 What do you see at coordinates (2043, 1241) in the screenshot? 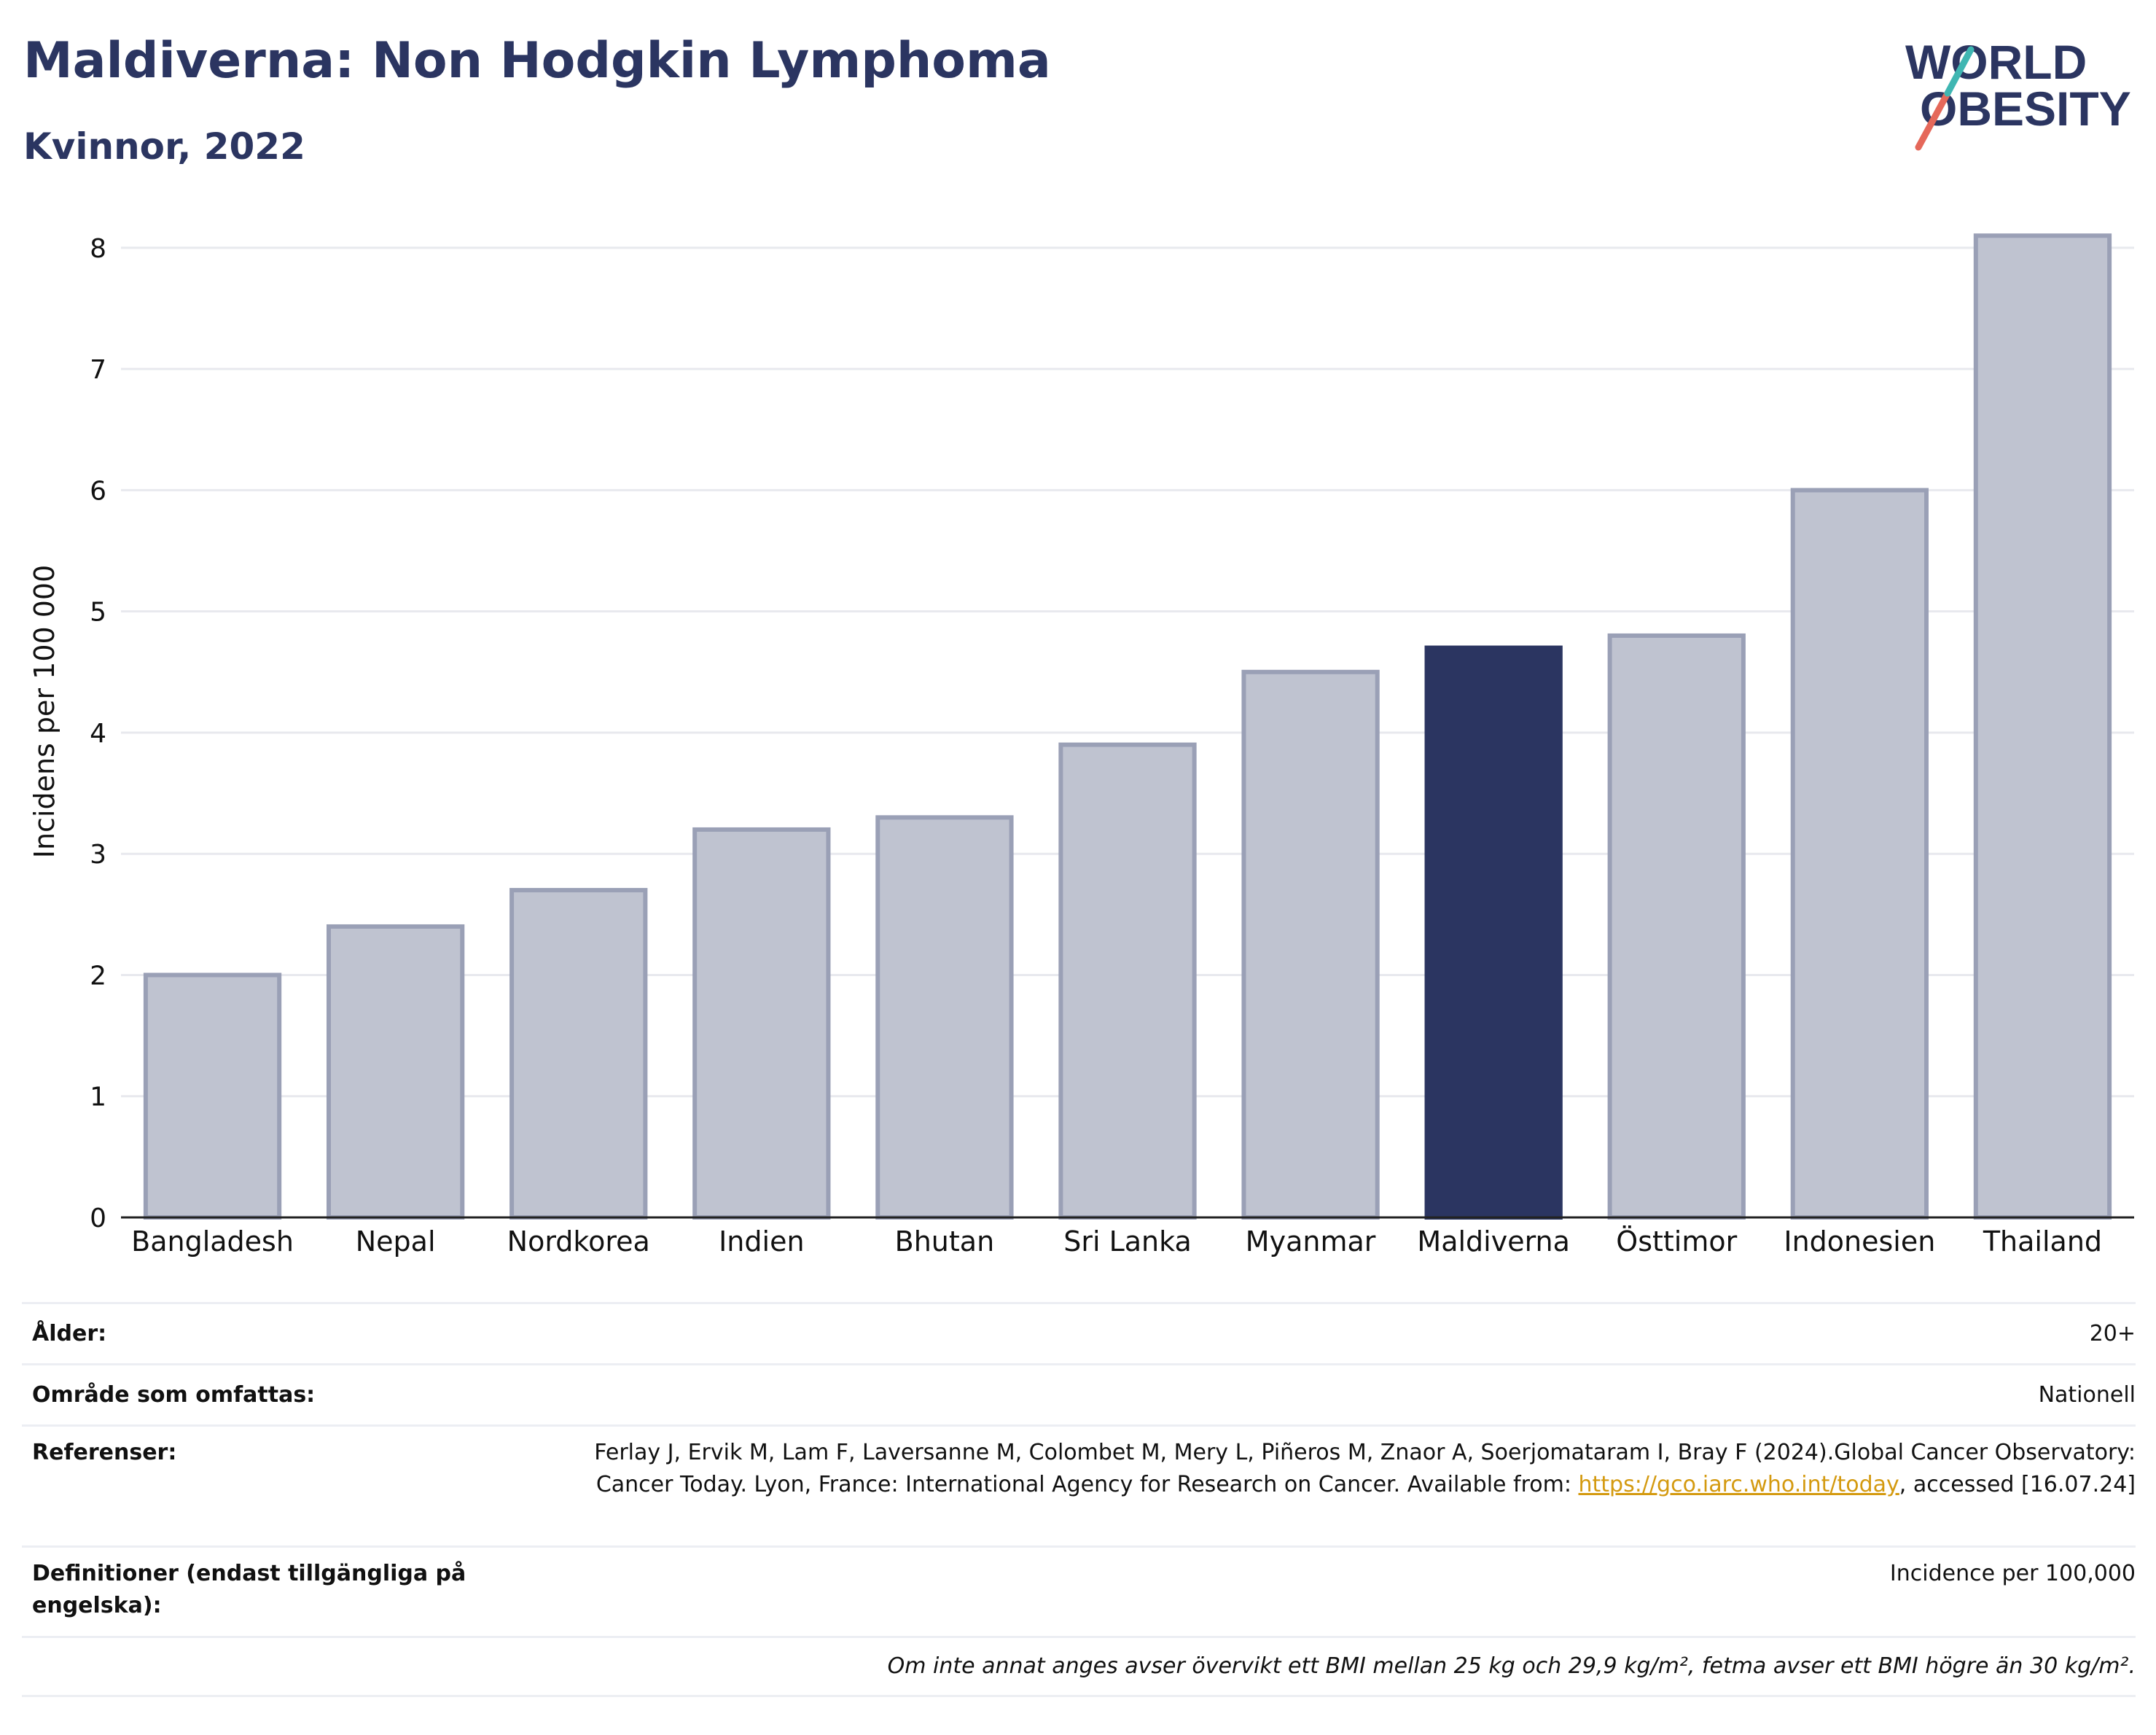
I see `x-tick-label: Thailand` at bounding box center [2043, 1241].